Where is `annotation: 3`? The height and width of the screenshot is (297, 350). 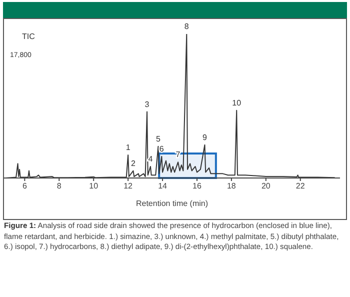
annotation: 3 is located at coordinates (147, 104).